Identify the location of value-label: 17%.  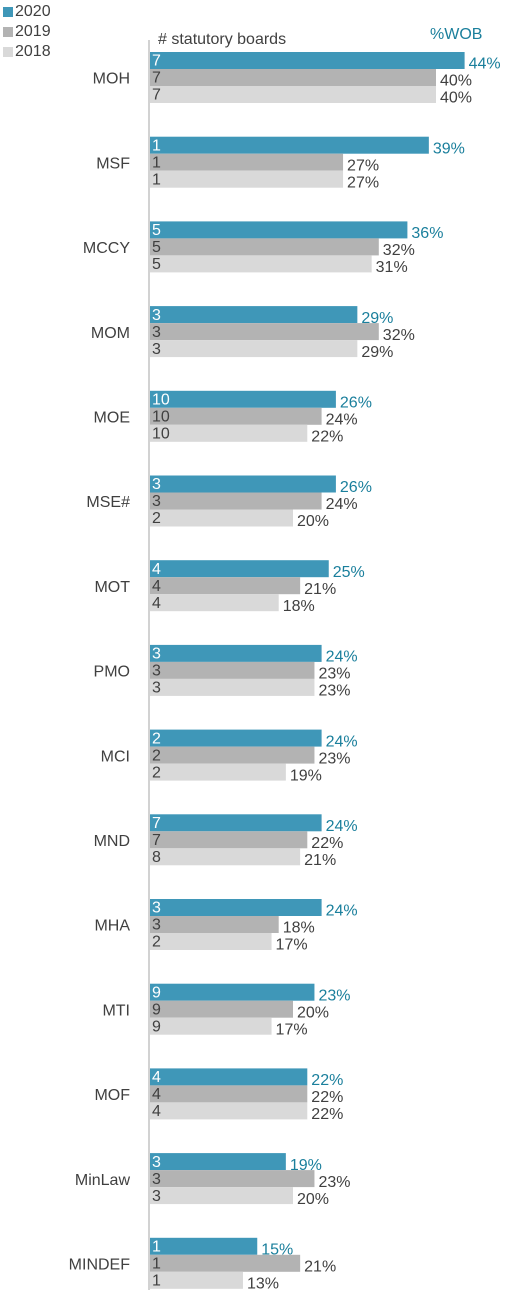
(292, 1029).